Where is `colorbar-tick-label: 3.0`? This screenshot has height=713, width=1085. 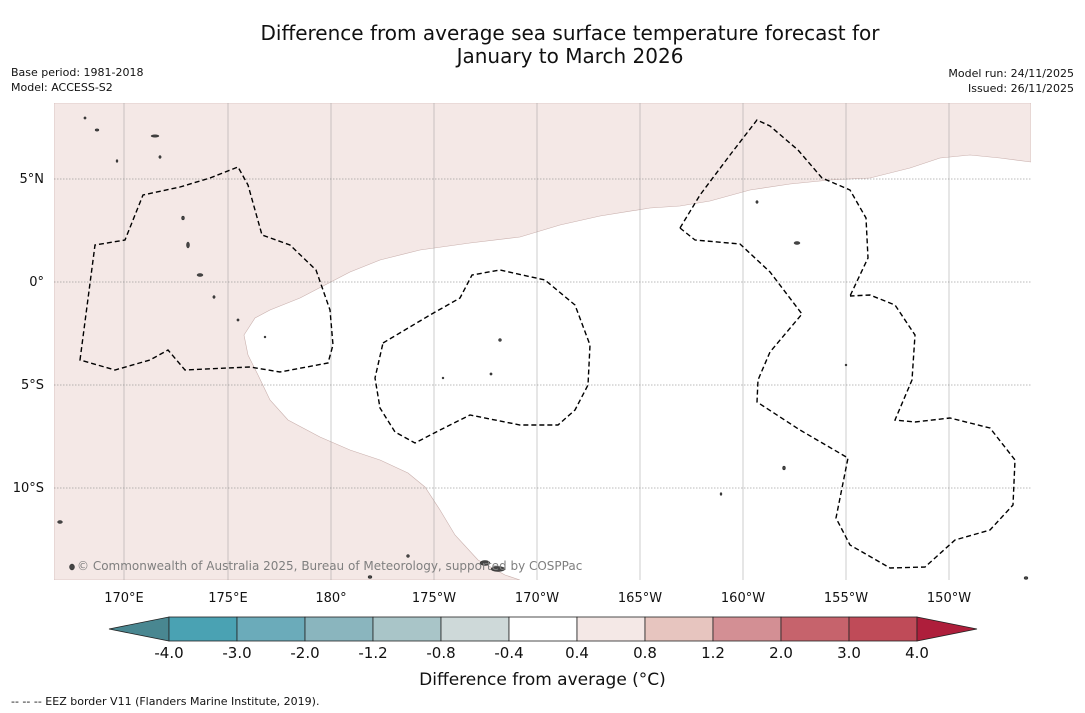
colorbar-tick-label: 3.0 is located at coordinates (849, 653).